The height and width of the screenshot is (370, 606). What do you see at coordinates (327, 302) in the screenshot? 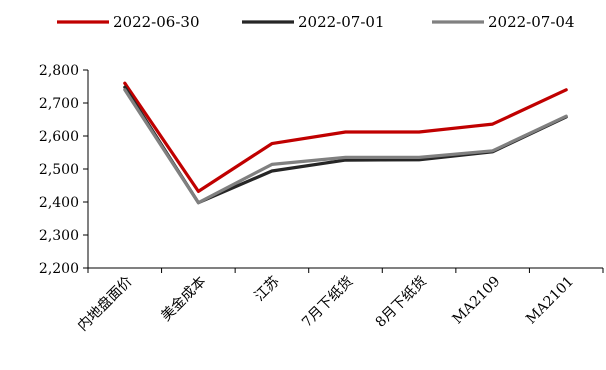
I see `x-category-label: 7月下纸货` at bounding box center [327, 302].